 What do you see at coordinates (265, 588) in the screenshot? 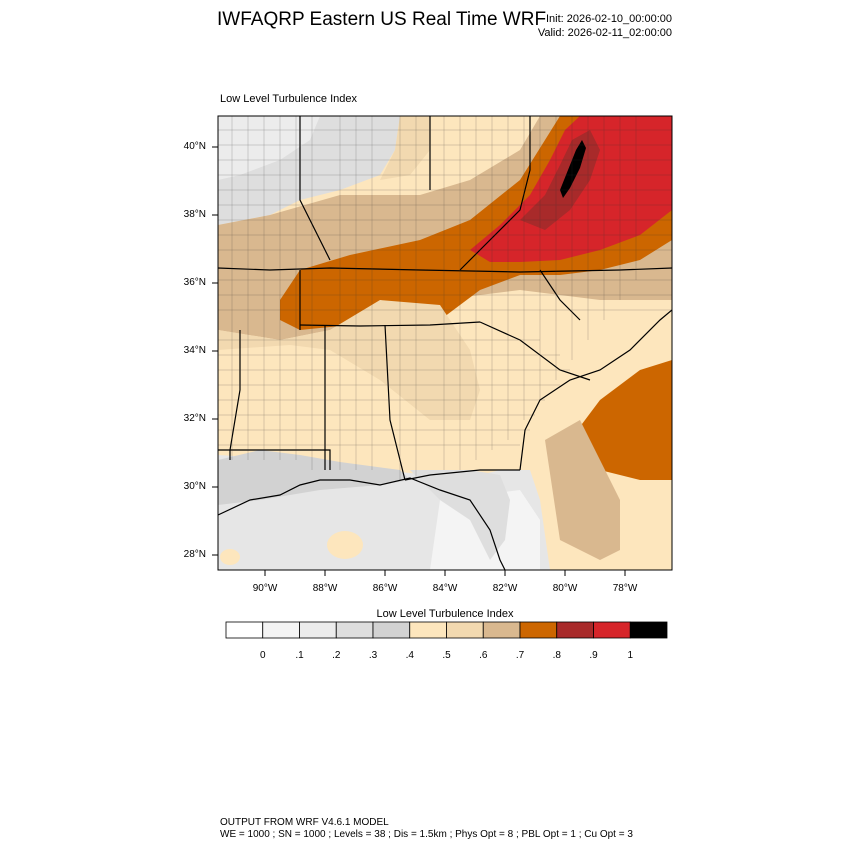
I see `lon-label-90: 90°W` at bounding box center [265, 588].